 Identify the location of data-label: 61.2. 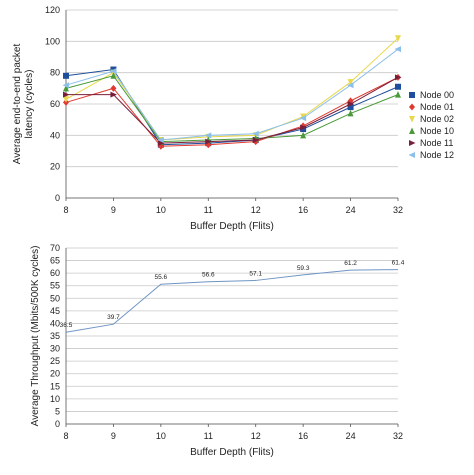
(350, 263).